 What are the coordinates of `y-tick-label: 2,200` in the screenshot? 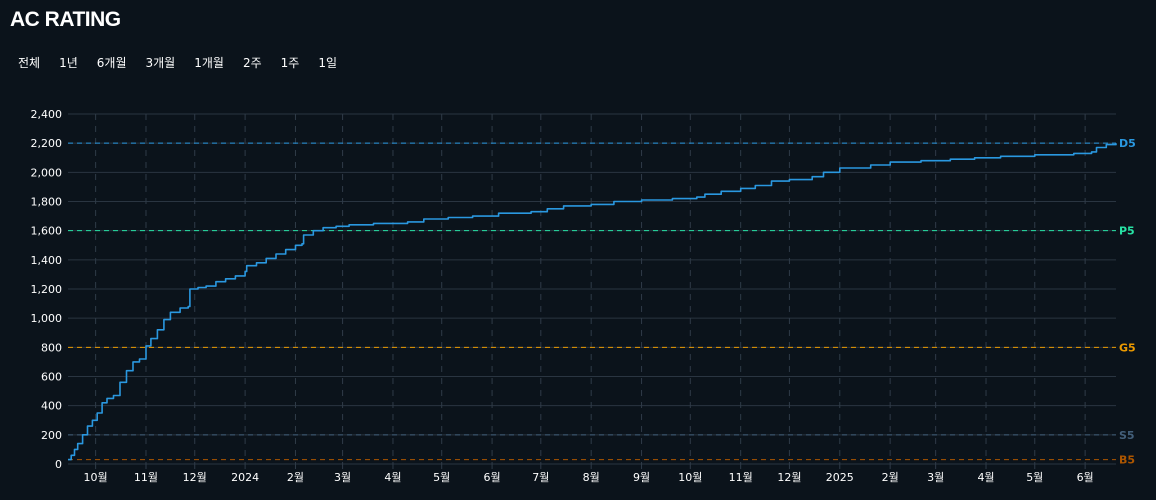 It's located at (47, 143).